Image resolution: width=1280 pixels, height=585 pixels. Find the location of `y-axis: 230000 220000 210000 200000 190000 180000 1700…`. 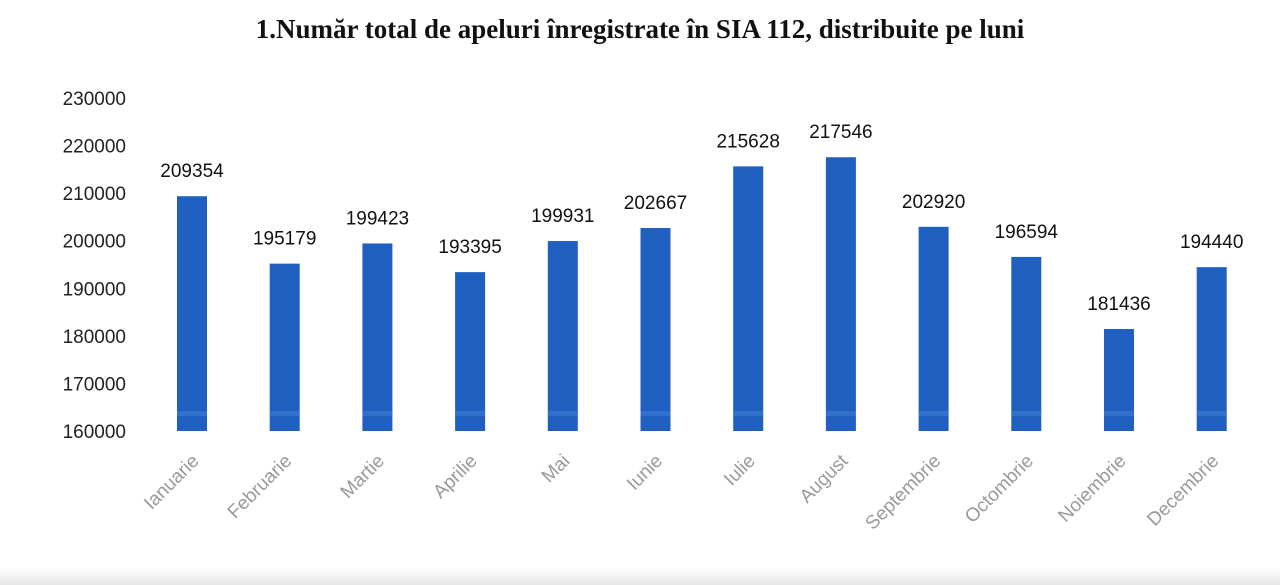

y-axis: 230000 220000 210000 200000 190000 180000 1700… is located at coordinates (94, 266).